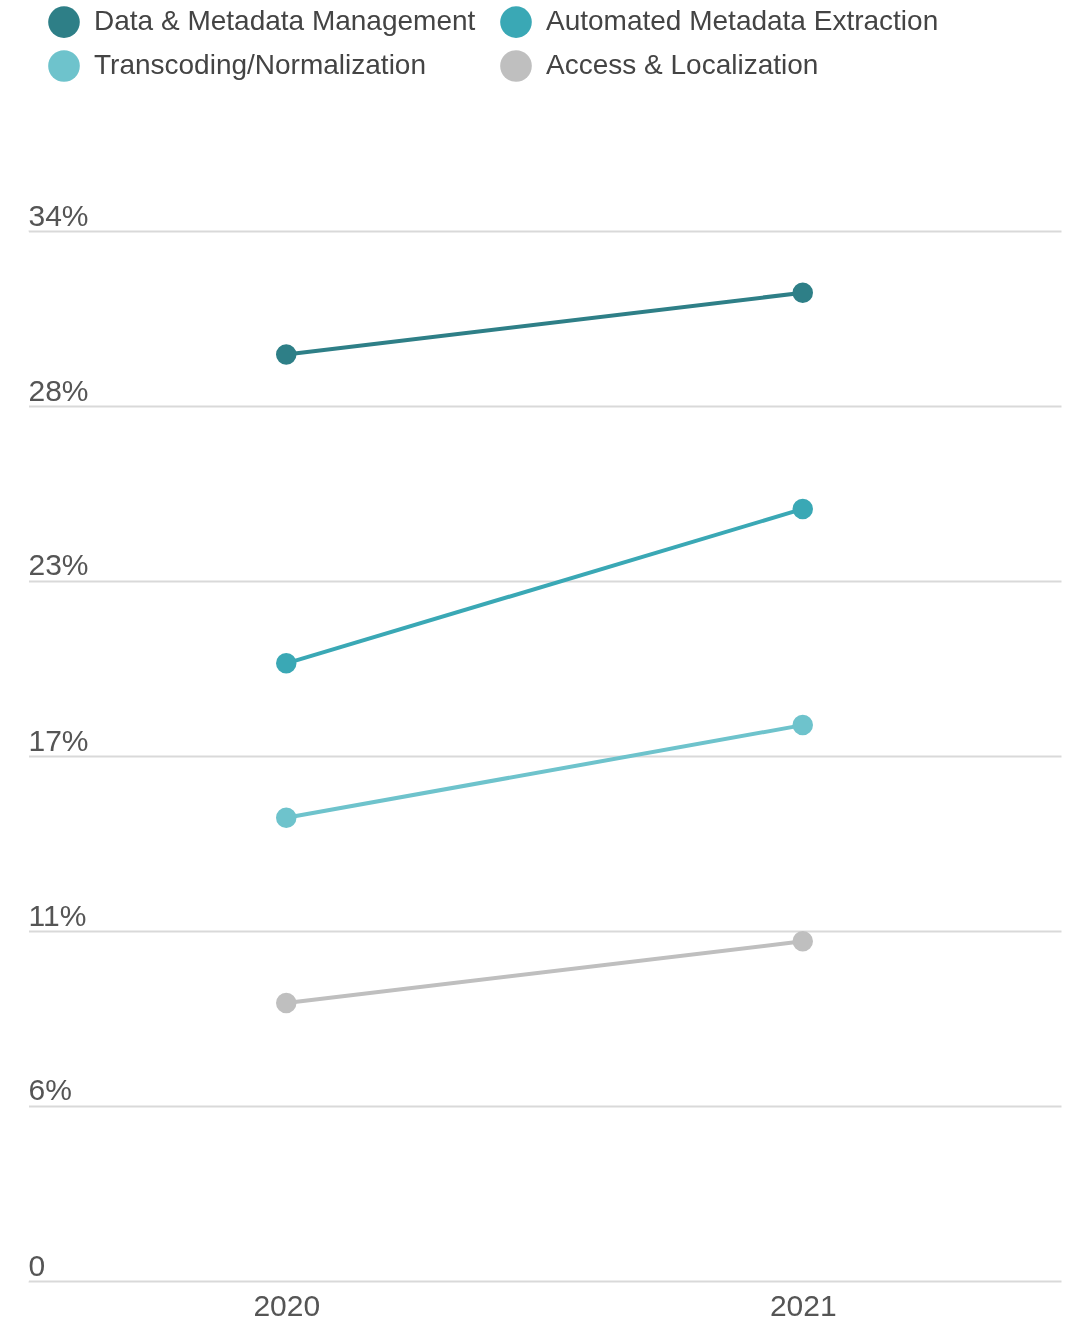  Describe the element at coordinates (50, 1090) in the screenshot. I see `y-tick-label: 6%` at that location.